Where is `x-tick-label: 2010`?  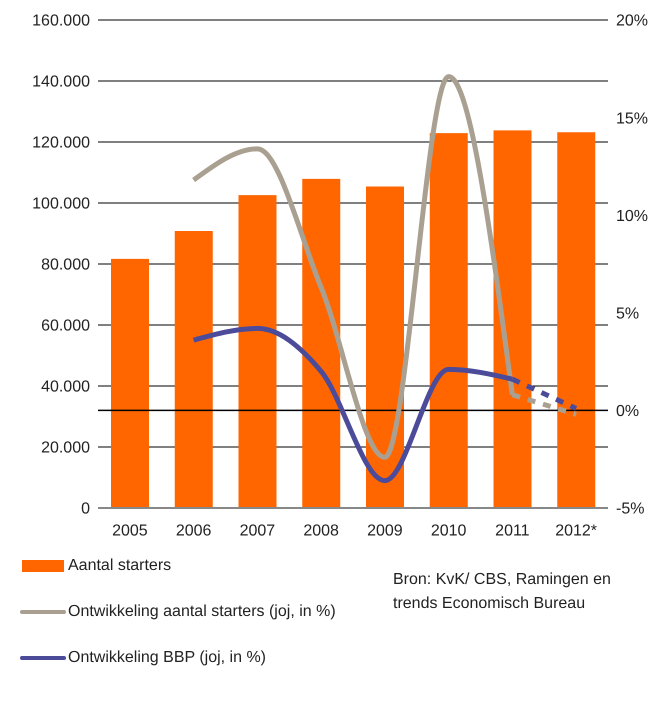
x-tick-label: 2010 is located at coordinates (448, 531).